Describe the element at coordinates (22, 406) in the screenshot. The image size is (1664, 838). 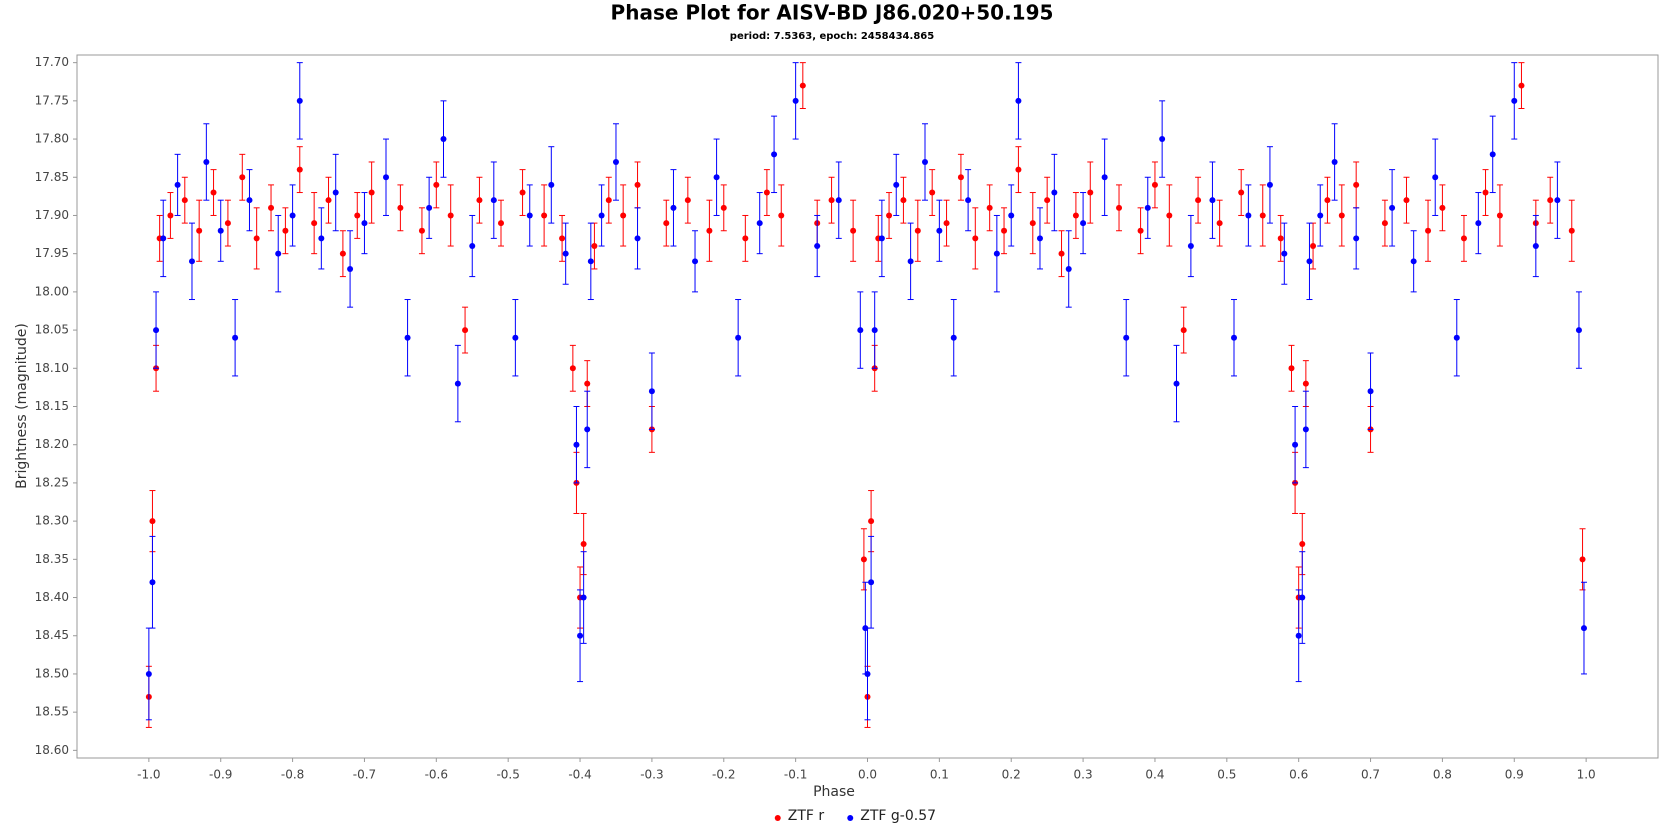
I see `y-axis-label: Brightness (magnitude)` at that location.